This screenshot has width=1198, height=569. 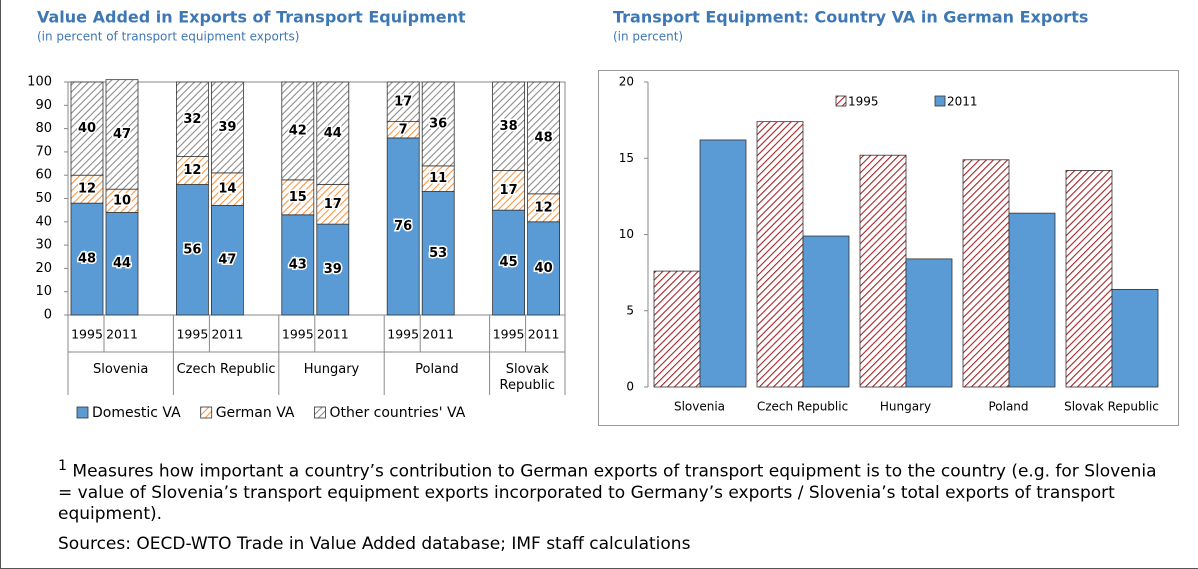 I want to click on y-tick-label: 40, so click(x=43, y=221).